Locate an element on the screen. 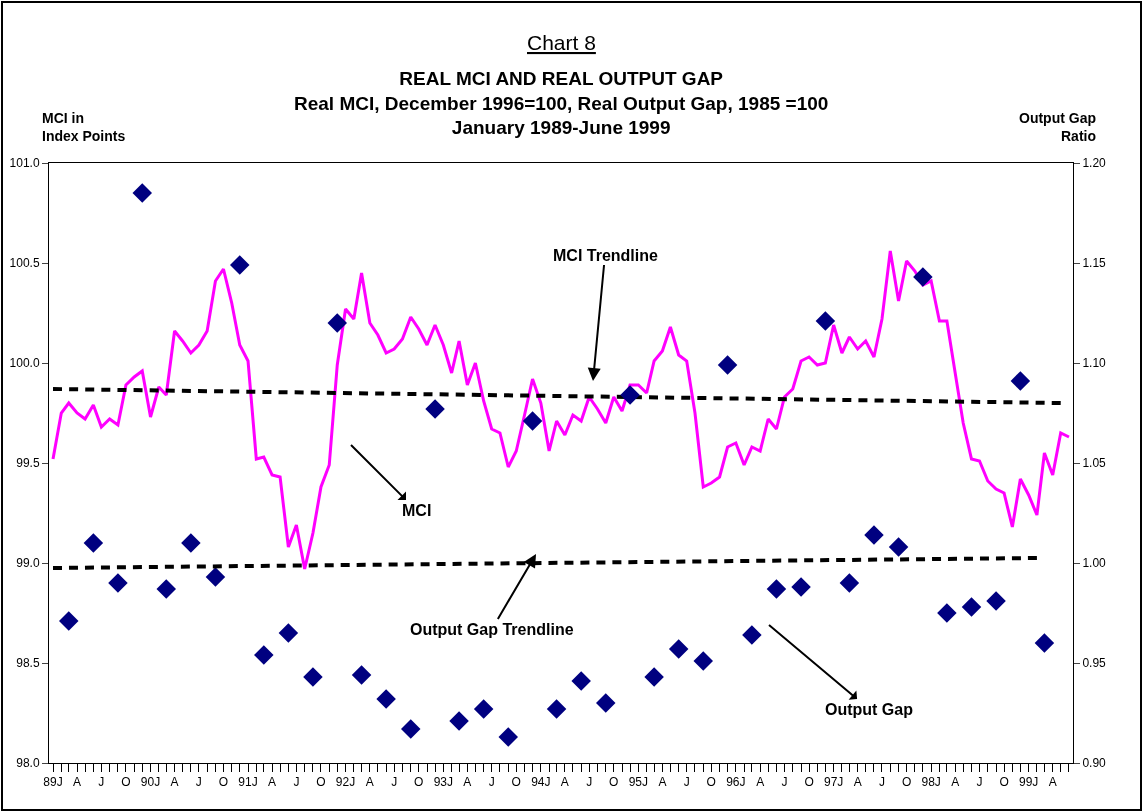  x-tick-label: 89J is located at coordinates (53, 782).